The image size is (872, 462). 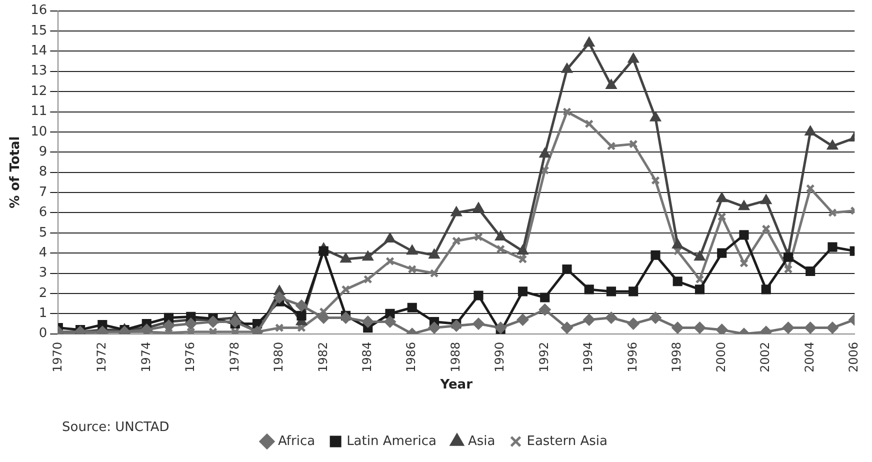 What do you see at coordinates (43, 152) in the screenshot?
I see `y-tick-label: 9` at bounding box center [43, 152].